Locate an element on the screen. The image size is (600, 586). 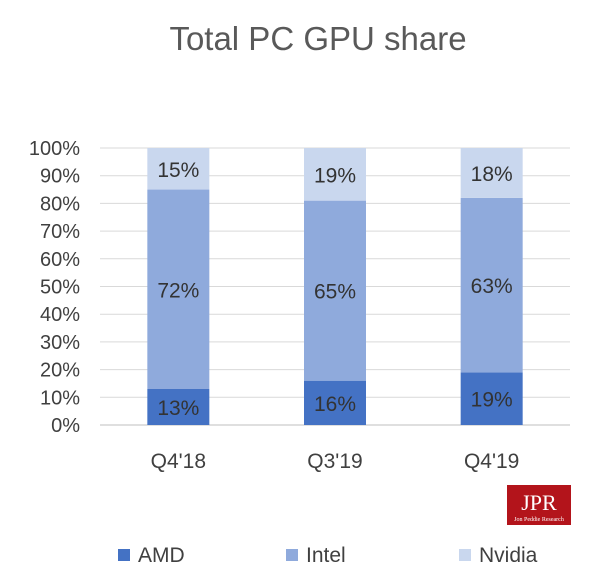
x-tick-label: Q4'19 is located at coordinates (491, 461).